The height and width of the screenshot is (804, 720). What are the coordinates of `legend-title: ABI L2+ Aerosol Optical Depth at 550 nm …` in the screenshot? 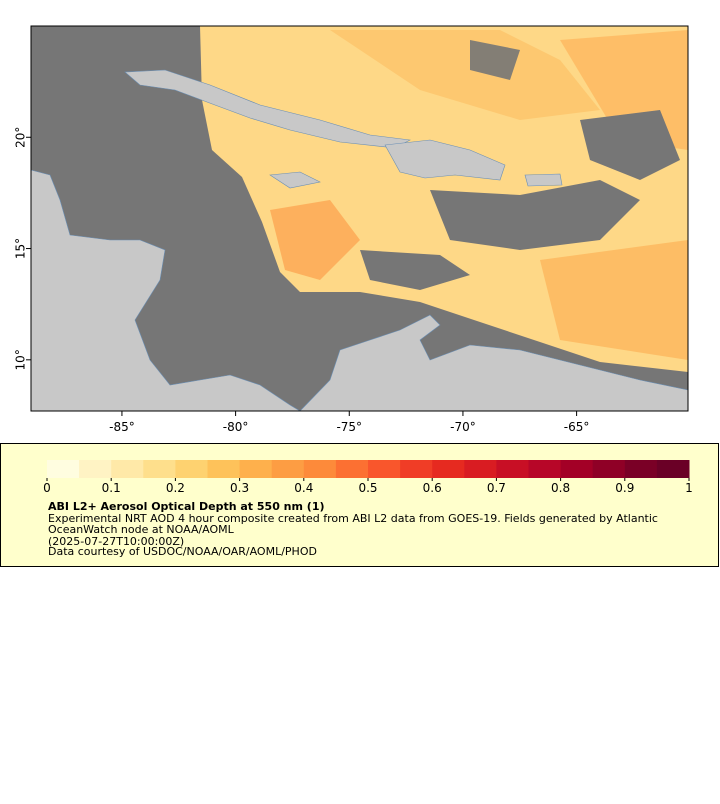 It's located at (186, 506).